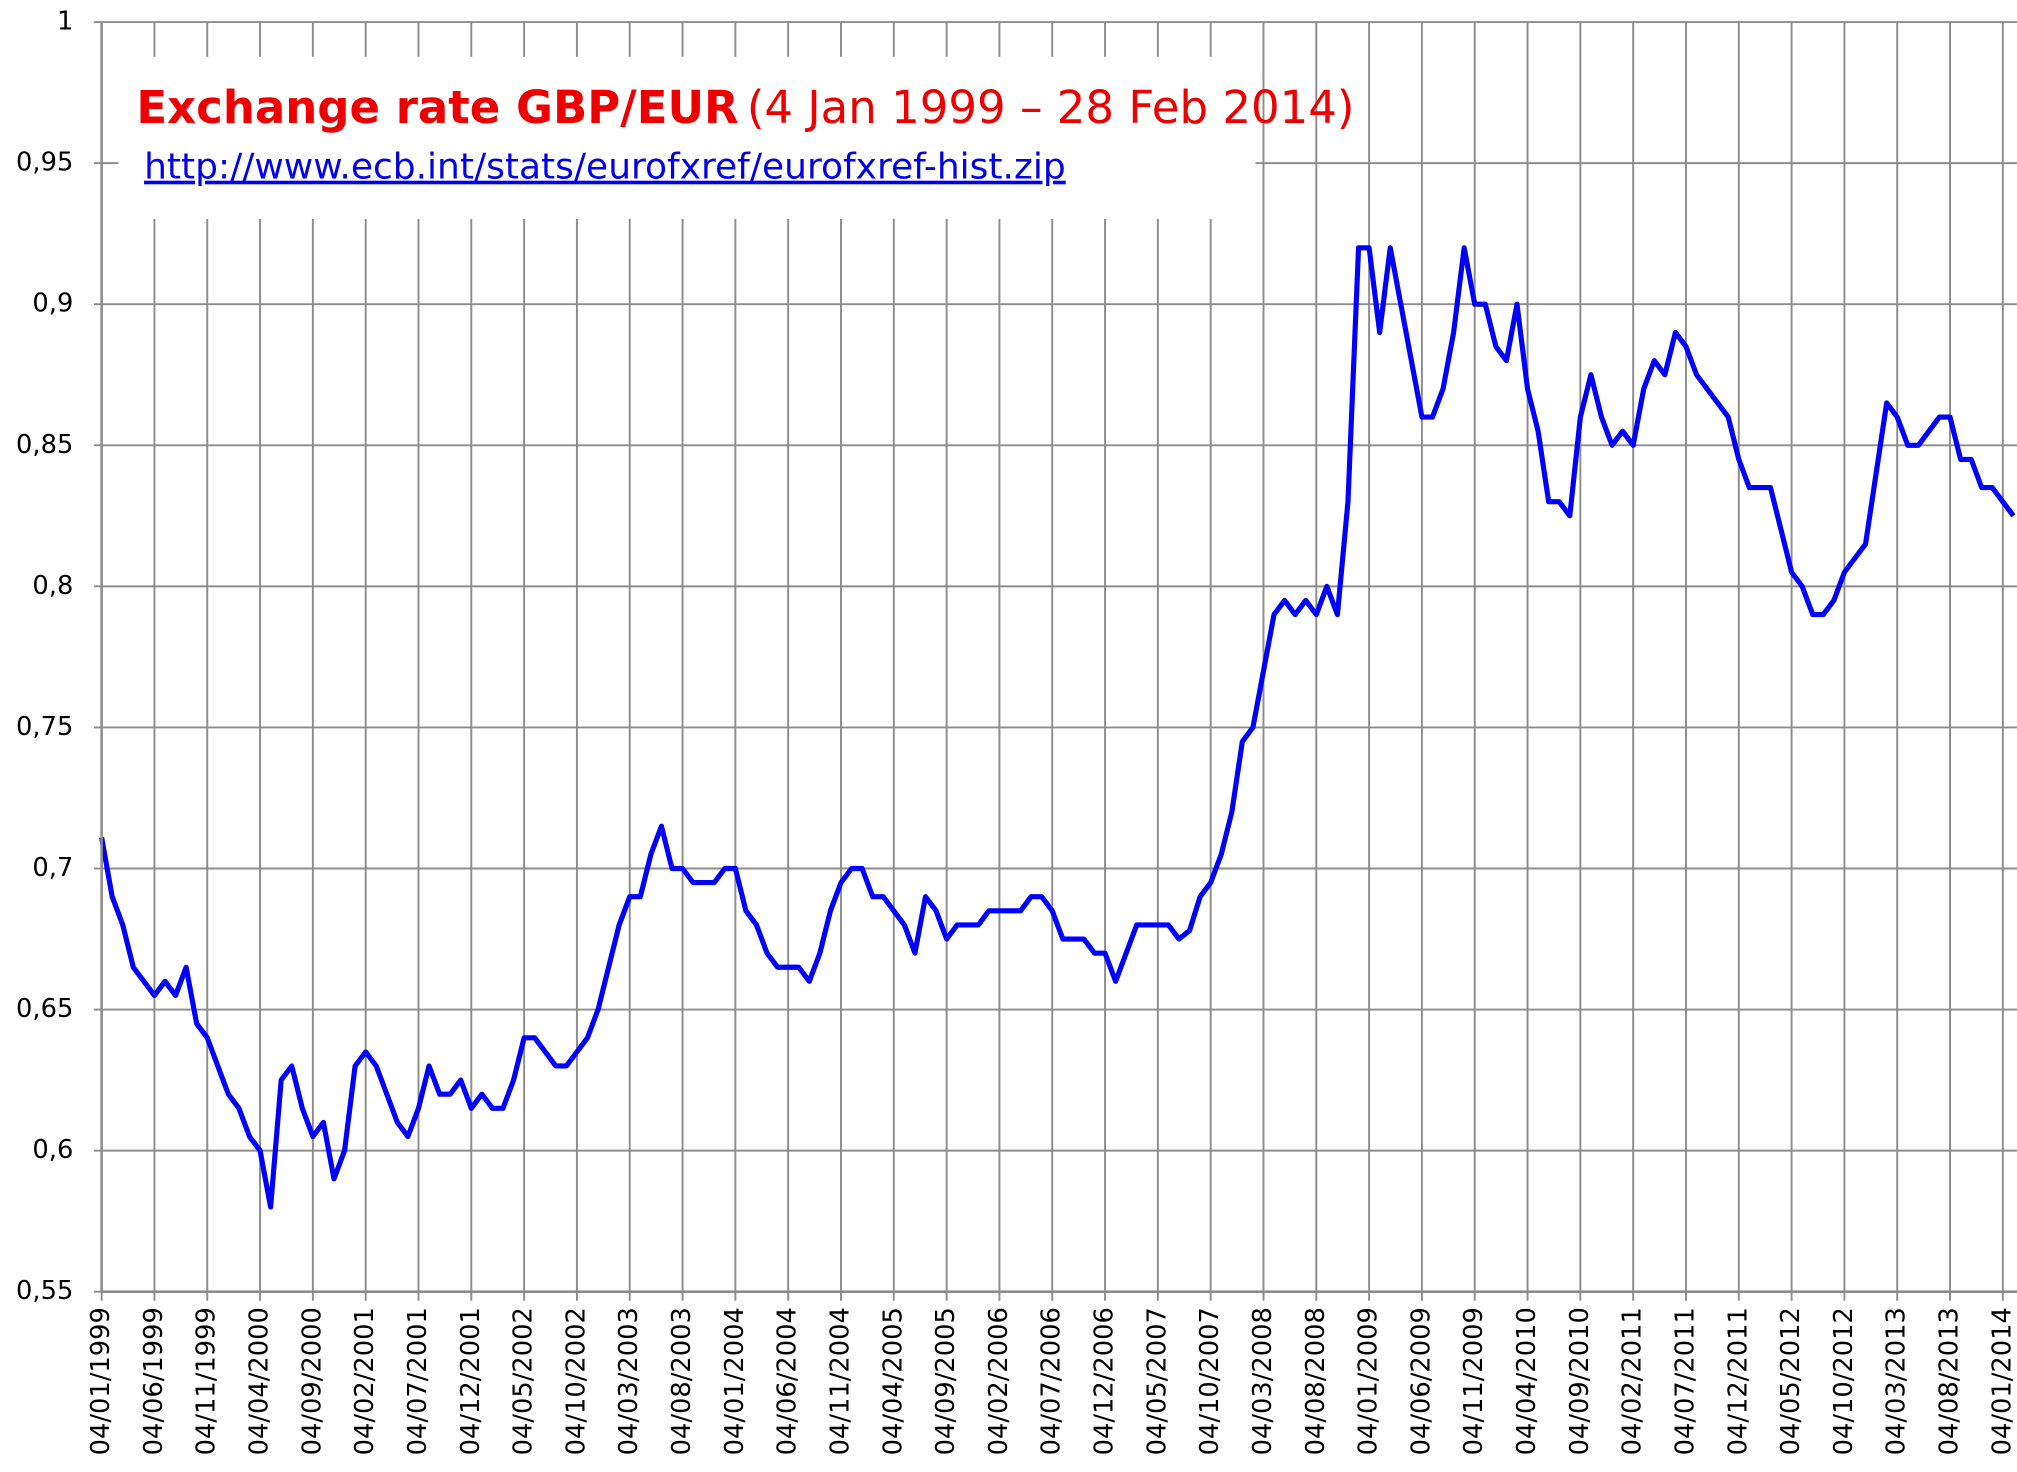 Image resolution: width=2017 pixels, height=1472 pixels. Describe the element at coordinates (52, 304) in the screenshot. I see `y-tick-label: 0,9` at that location.